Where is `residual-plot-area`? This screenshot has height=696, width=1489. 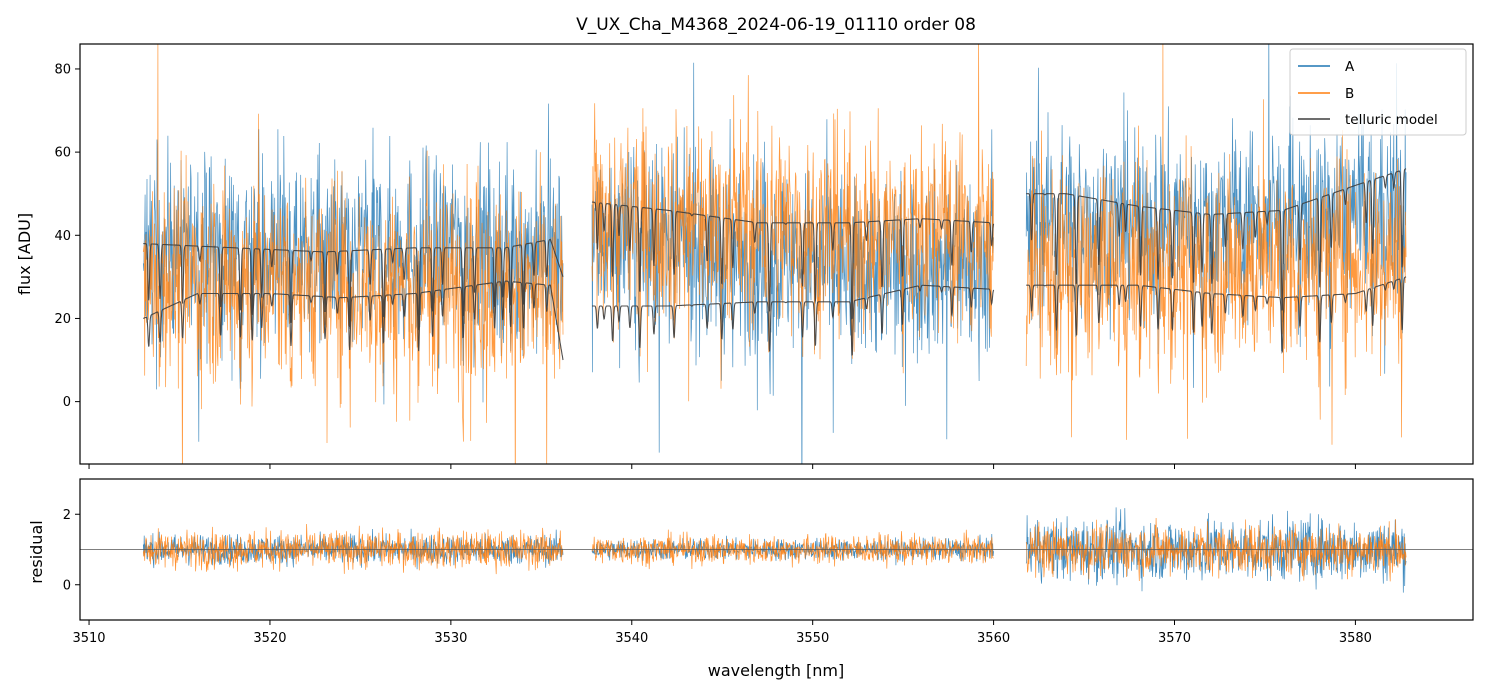
residual-plot-area is located at coordinates (776, 550).